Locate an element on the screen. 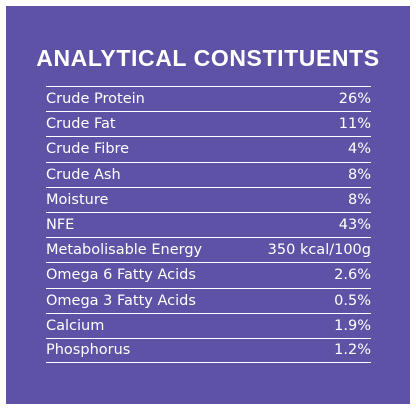  table-row: Metabolisable Energy 350 kcal/100g is located at coordinates (208, 249).